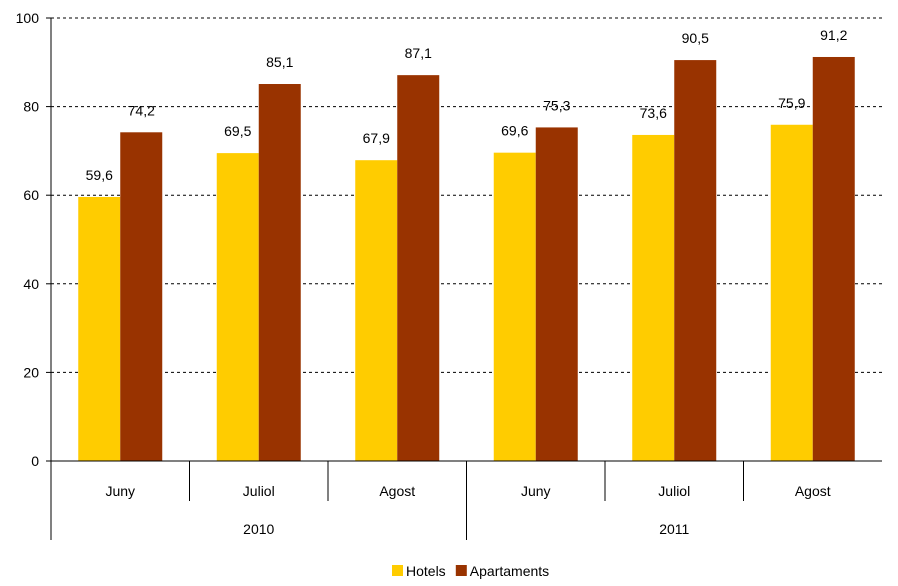 This screenshot has width=898, height=586. What do you see at coordinates (514, 131) in the screenshot?
I see `data-label: 69,6` at bounding box center [514, 131].